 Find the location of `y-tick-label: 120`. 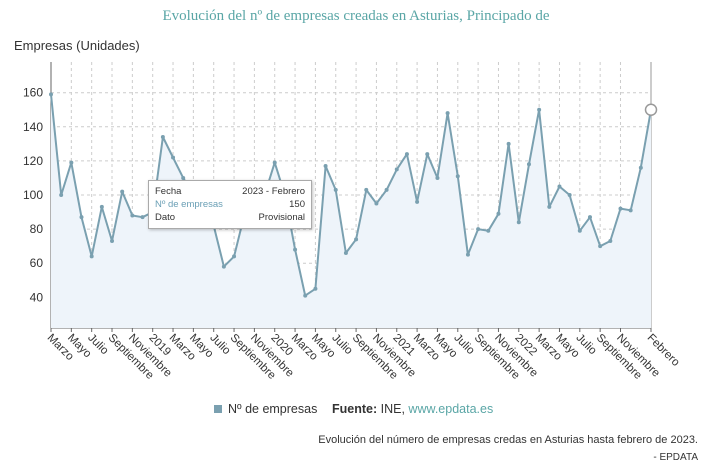

y-tick-label: 120 is located at coordinates (33, 161).